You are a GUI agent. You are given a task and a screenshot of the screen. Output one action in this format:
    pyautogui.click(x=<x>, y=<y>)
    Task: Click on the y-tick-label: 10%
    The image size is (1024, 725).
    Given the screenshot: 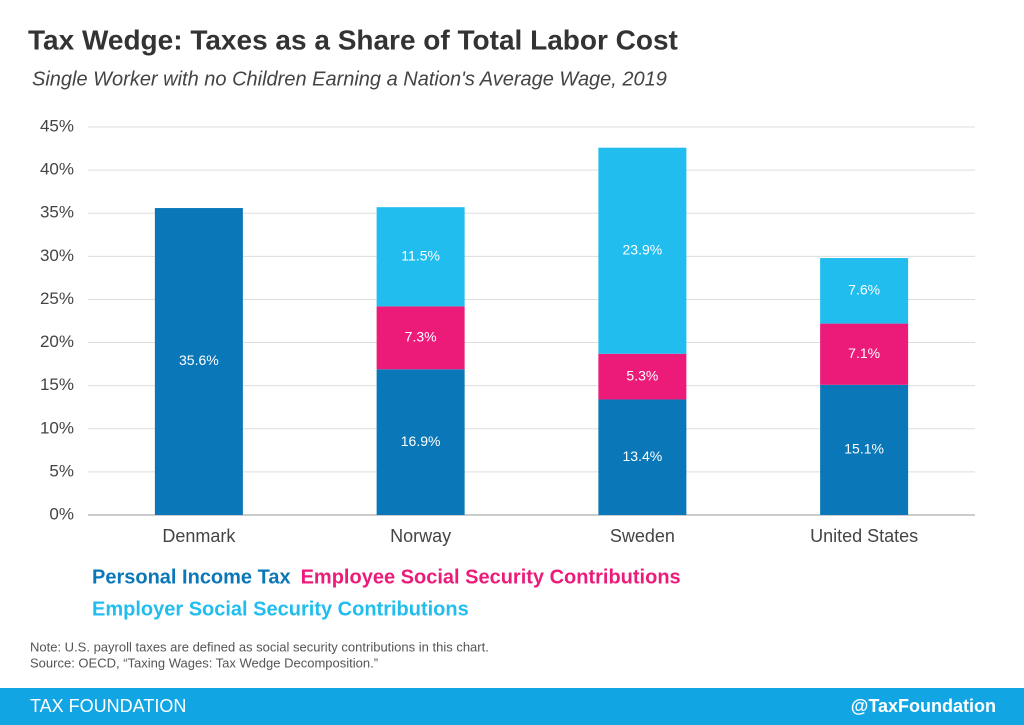 What is the action you would take?
    pyautogui.click(x=57, y=427)
    